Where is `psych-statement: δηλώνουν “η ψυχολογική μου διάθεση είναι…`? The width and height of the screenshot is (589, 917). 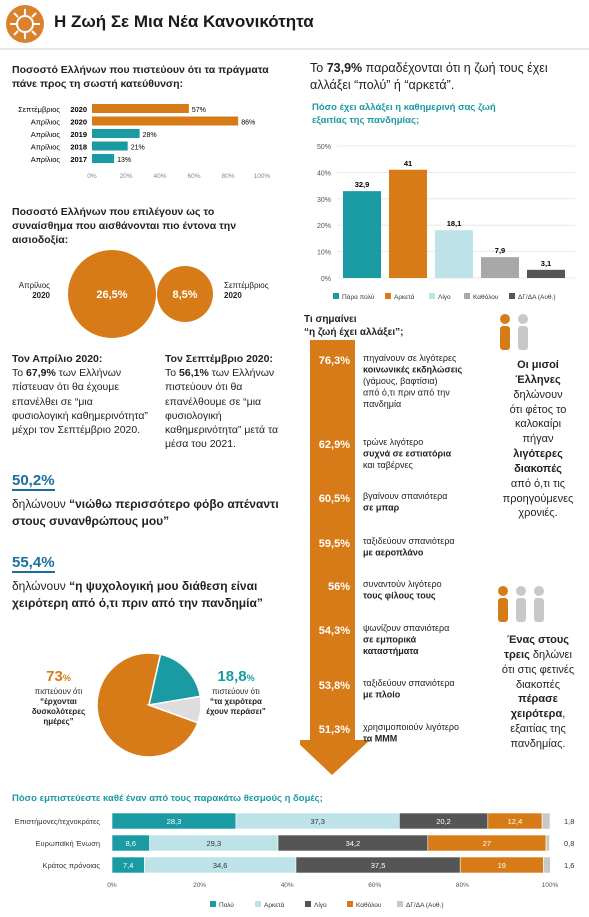
psych-statement: δηλώνουν “η ψυχολογική μου διάθεση είναι… is located at coordinates (137, 594).